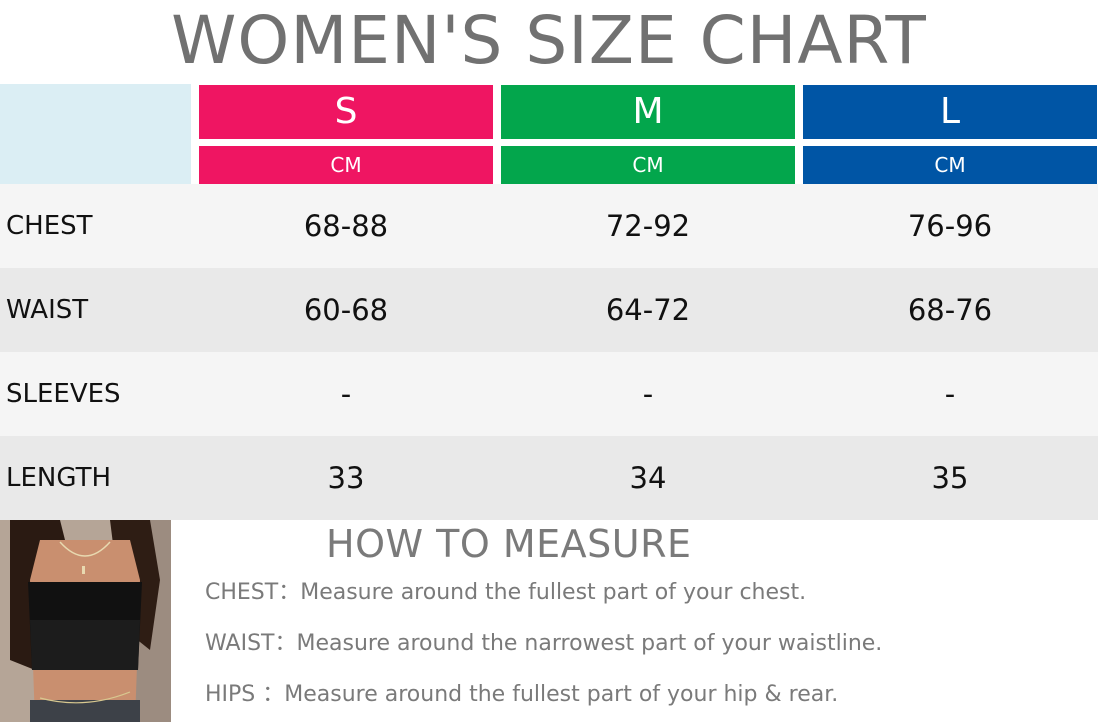  I want to click on measure-title: HOW TO MEASURE, so click(509, 544).